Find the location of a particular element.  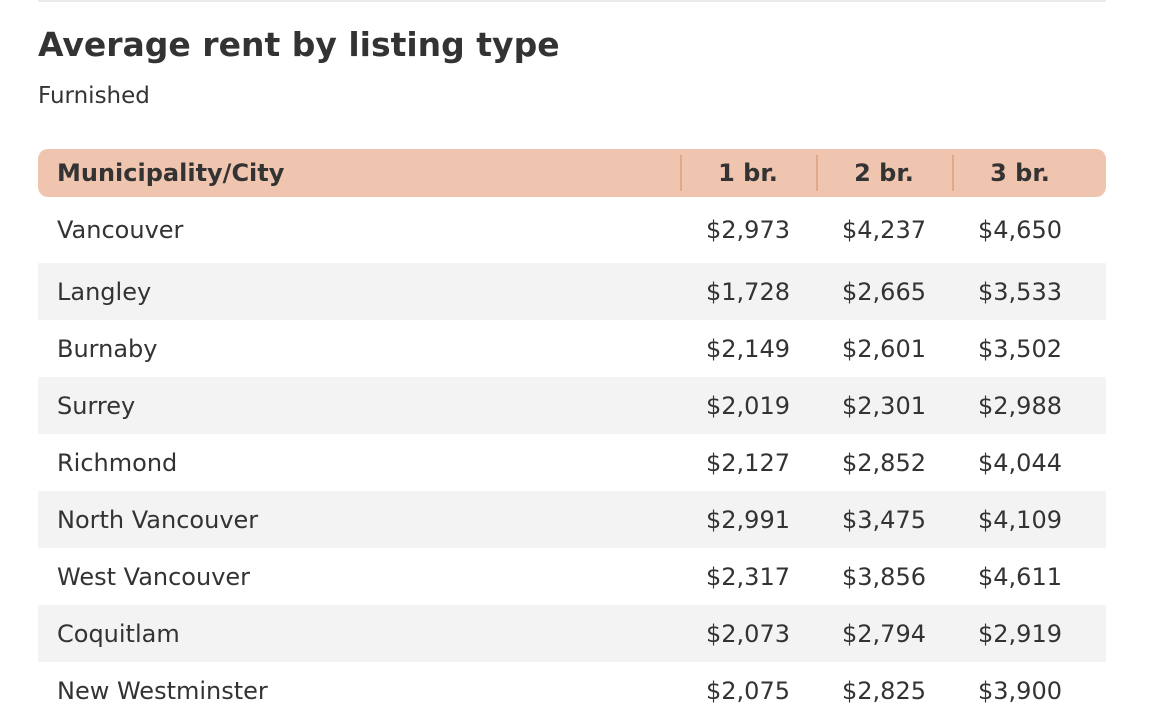

chart-subtitle: Furnished is located at coordinates (94, 96).